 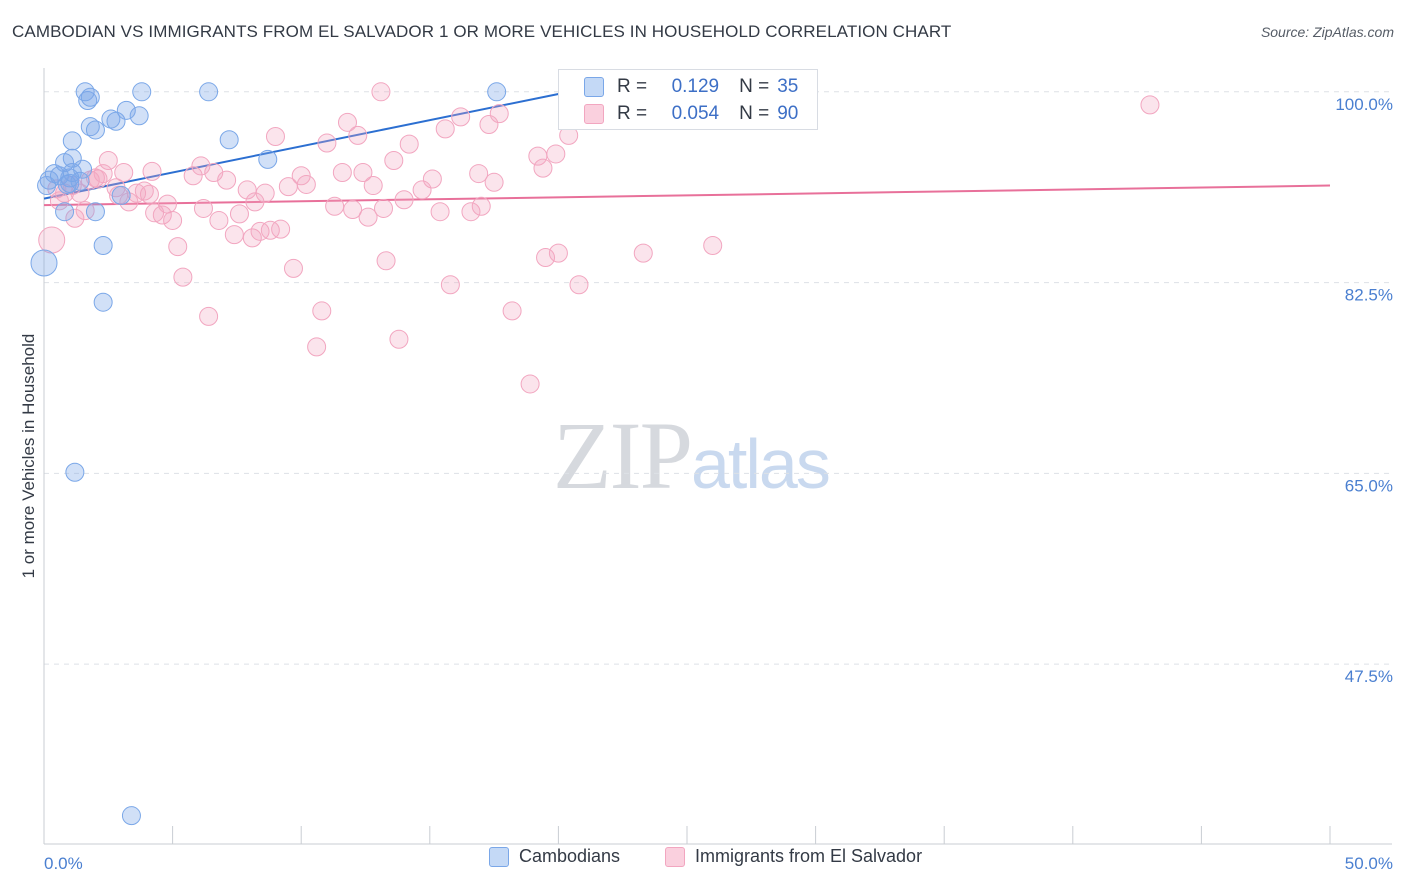 I want to click on stats-r-value: 0.129, so click(x=695, y=86).